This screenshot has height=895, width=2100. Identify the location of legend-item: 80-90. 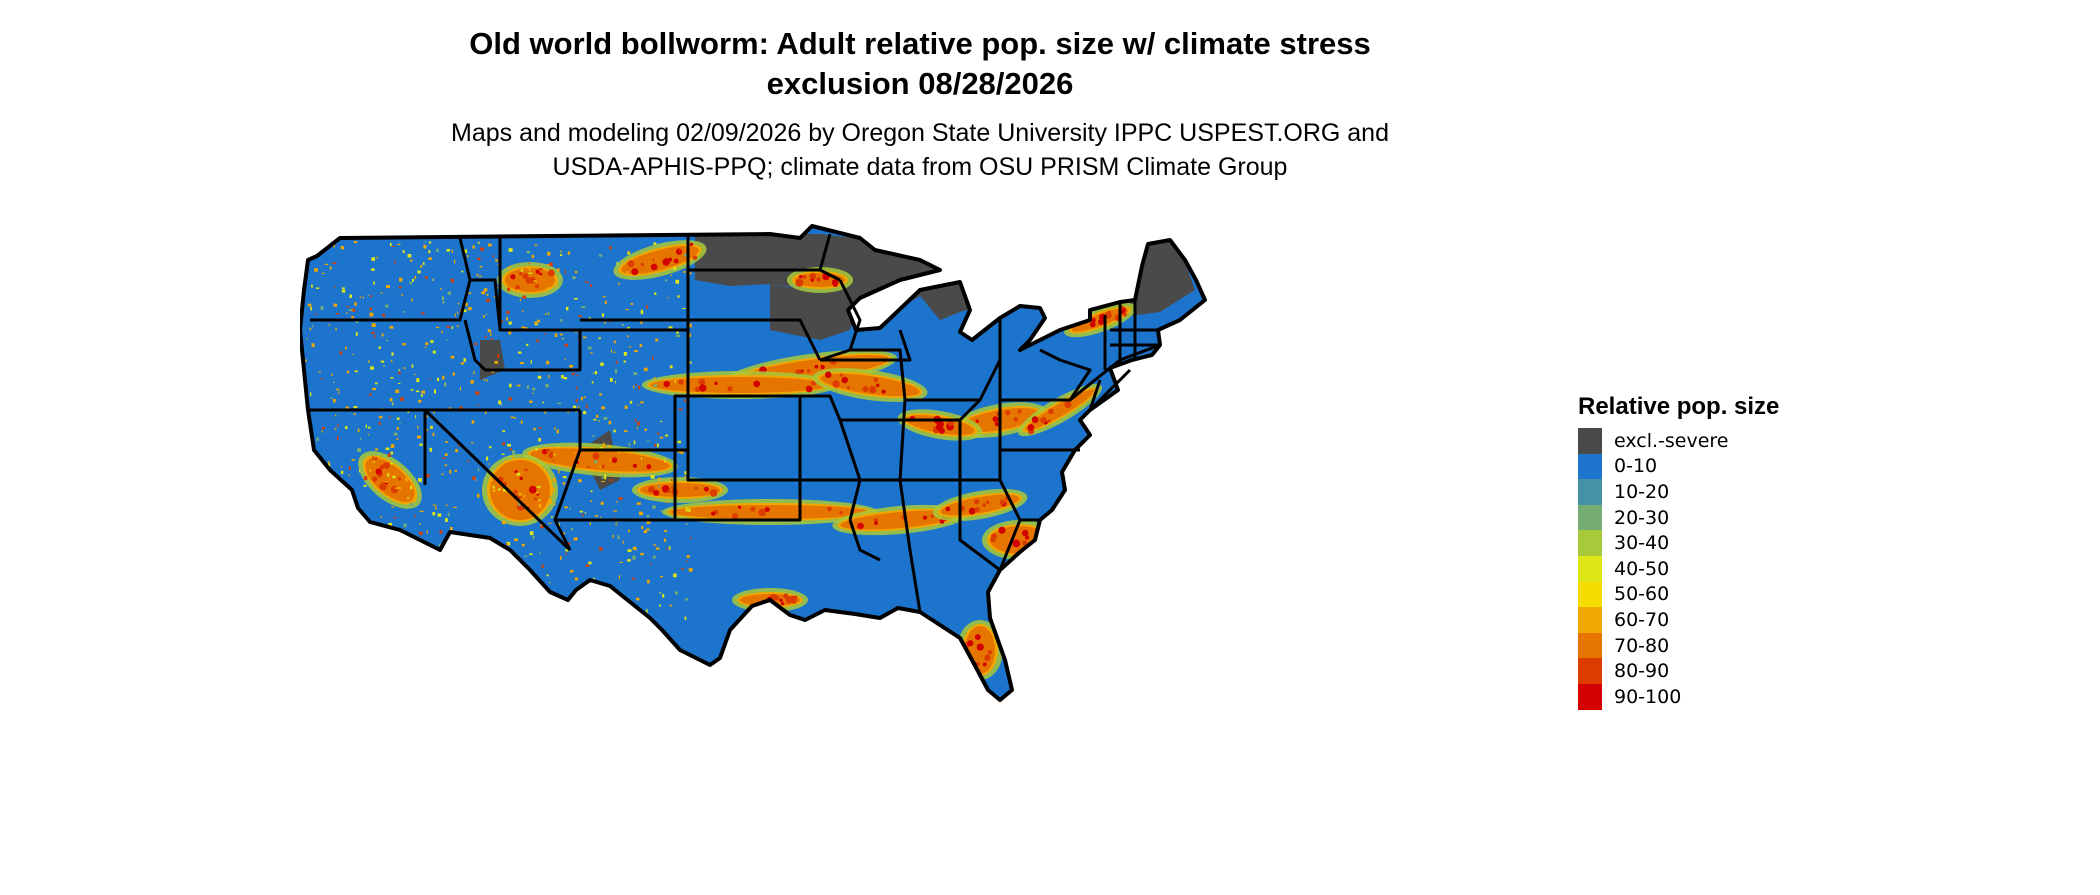
(1708, 671).